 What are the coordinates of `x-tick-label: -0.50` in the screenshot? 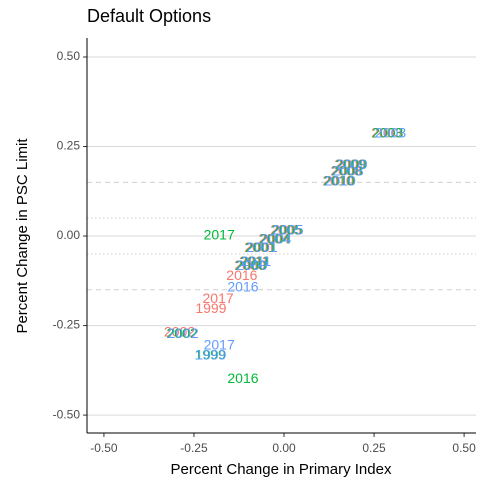 It's located at (104, 448).